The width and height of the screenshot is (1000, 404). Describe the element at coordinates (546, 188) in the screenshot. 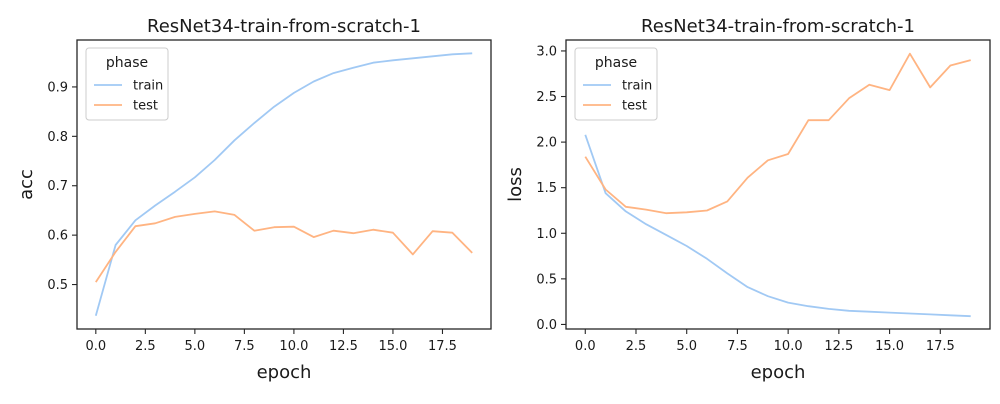

I see `y-tick-label: 1.5` at that location.